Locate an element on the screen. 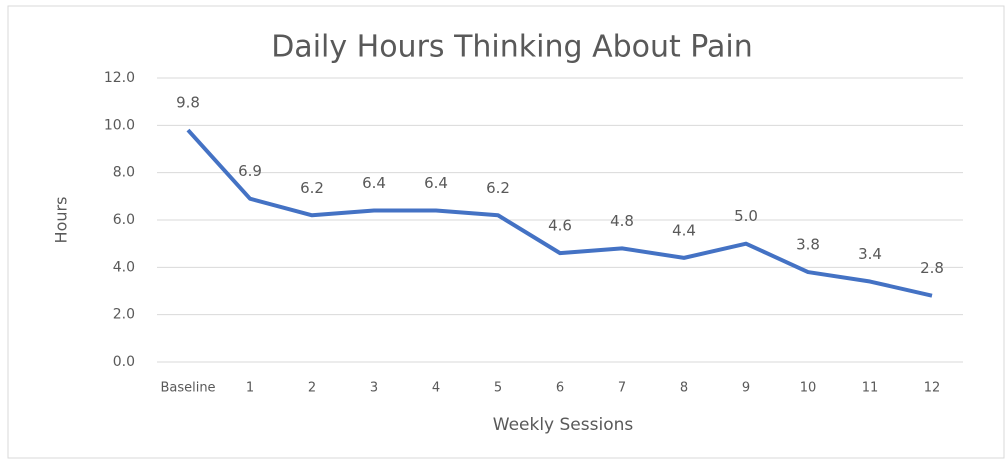  x-axis-title: Weekly Sessions is located at coordinates (563, 425).